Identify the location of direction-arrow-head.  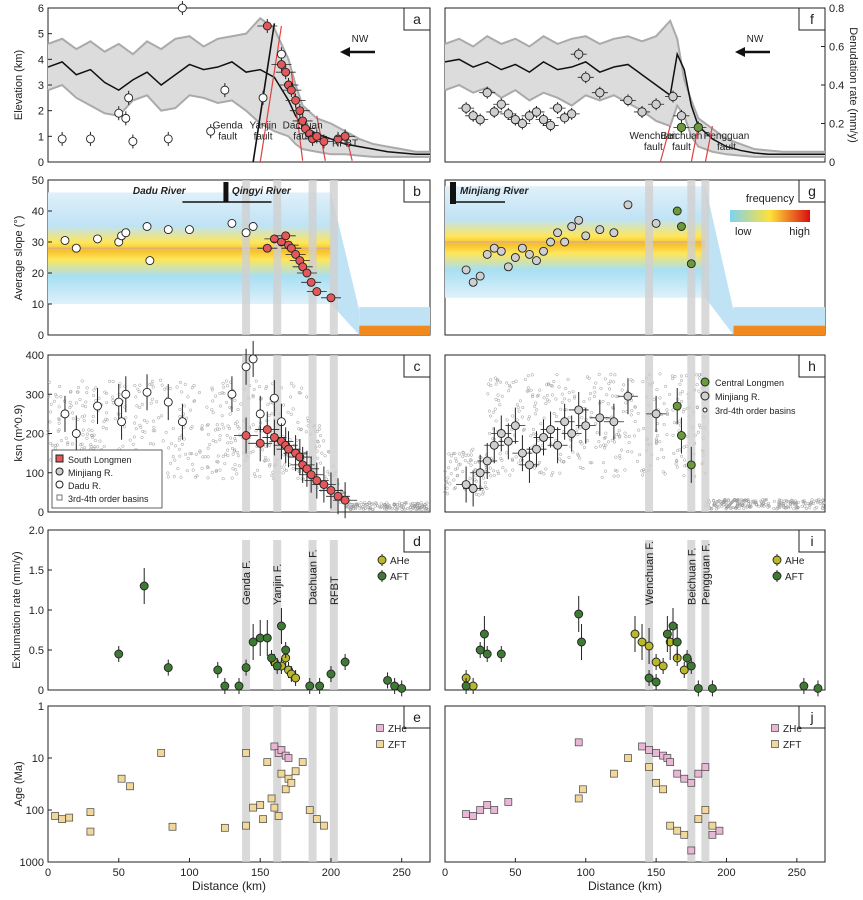
(345, 52).